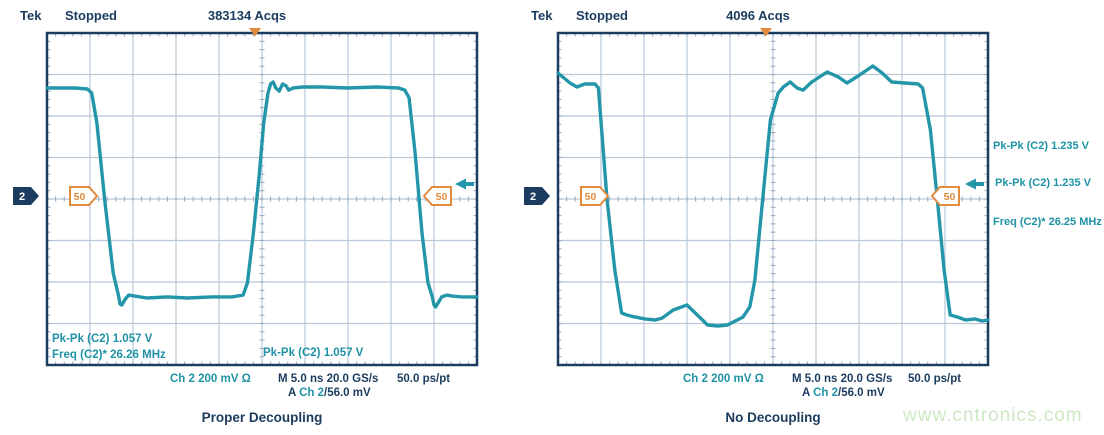  I want to click on measurement-pkpk-mid: Pk-Pk (C2) 1.057 V, so click(313, 353).